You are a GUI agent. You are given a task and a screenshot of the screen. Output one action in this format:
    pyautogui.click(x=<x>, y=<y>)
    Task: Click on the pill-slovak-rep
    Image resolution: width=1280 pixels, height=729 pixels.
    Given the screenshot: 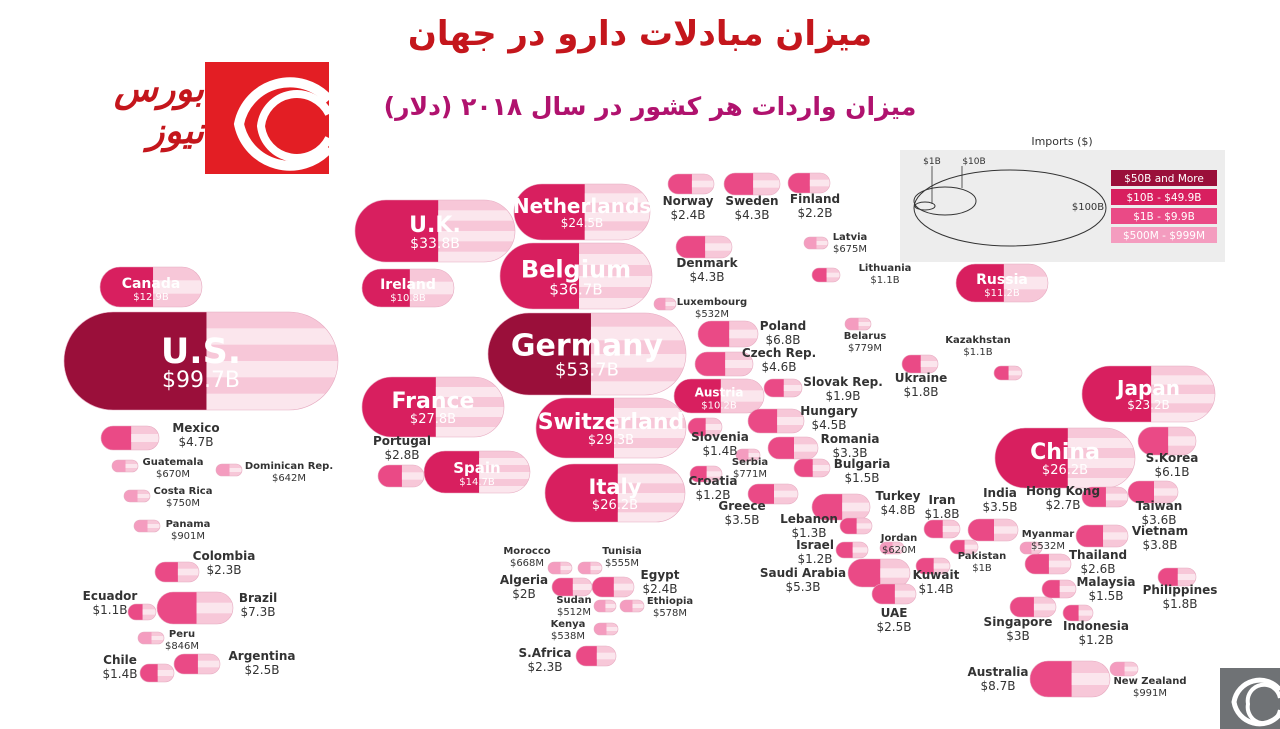 What is the action you would take?
    pyautogui.click(x=783, y=388)
    